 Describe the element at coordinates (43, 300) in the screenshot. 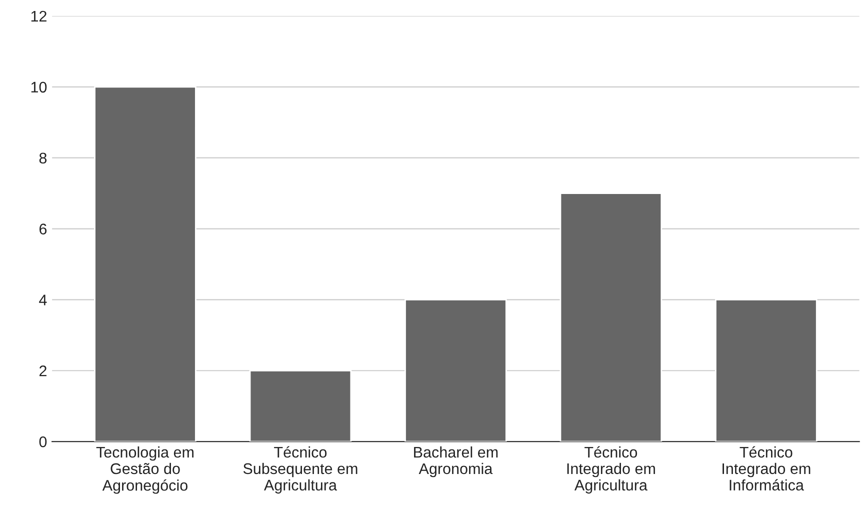

I see `y-tick-label: 4` at that location.